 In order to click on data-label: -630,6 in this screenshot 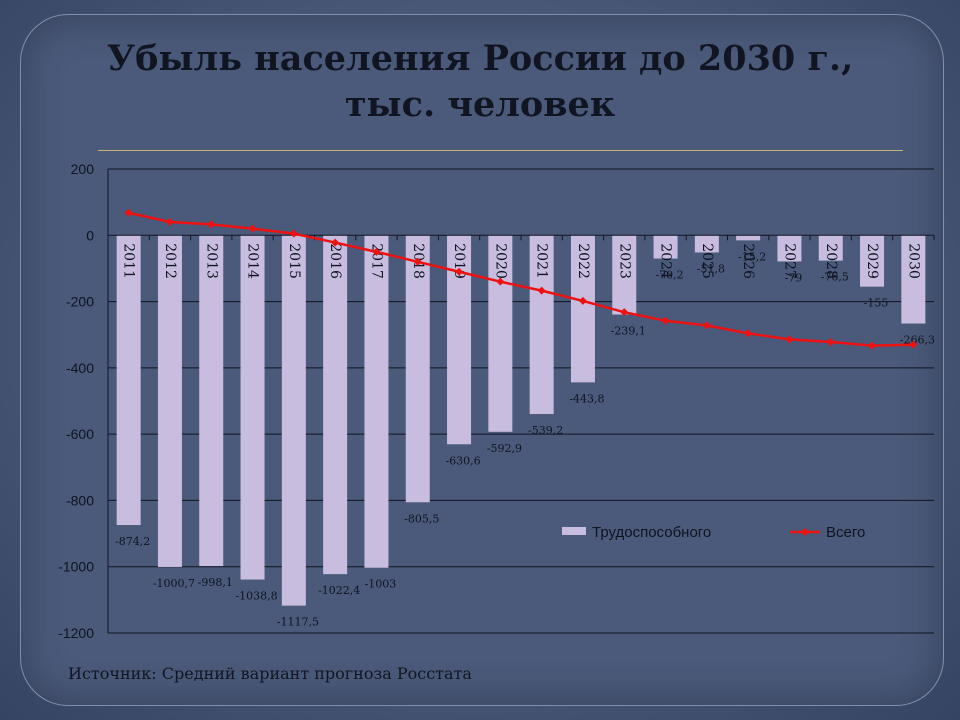, I will do `click(462, 460)`.